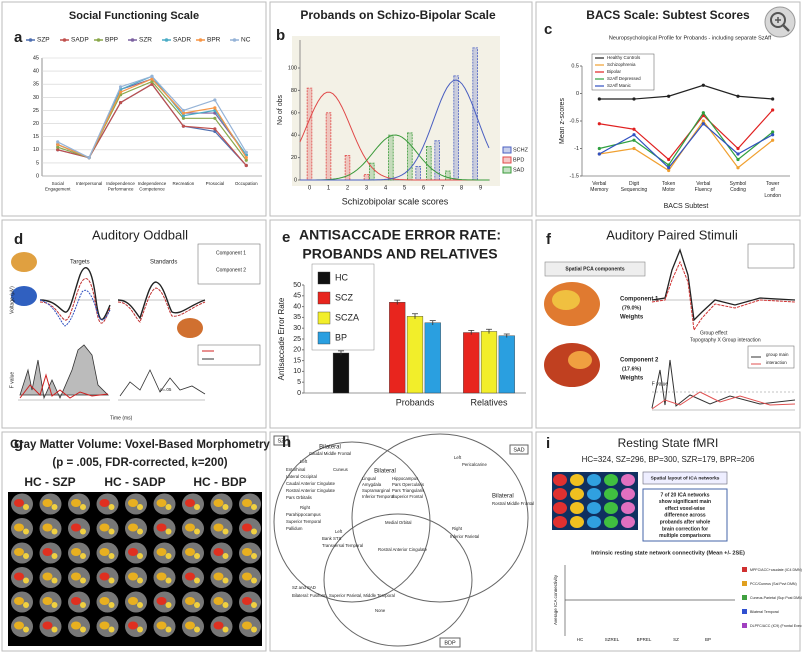  I want to click on panel-text: Auditory Paired Stimuli, so click(672, 234).